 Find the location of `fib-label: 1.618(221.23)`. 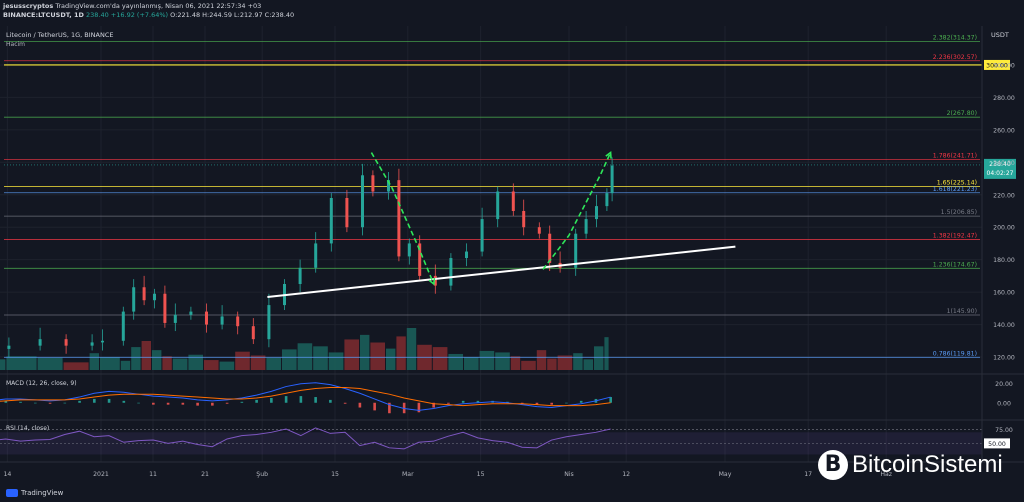

fib-label: 1.618(221.23) is located at coordinates (955, 189).